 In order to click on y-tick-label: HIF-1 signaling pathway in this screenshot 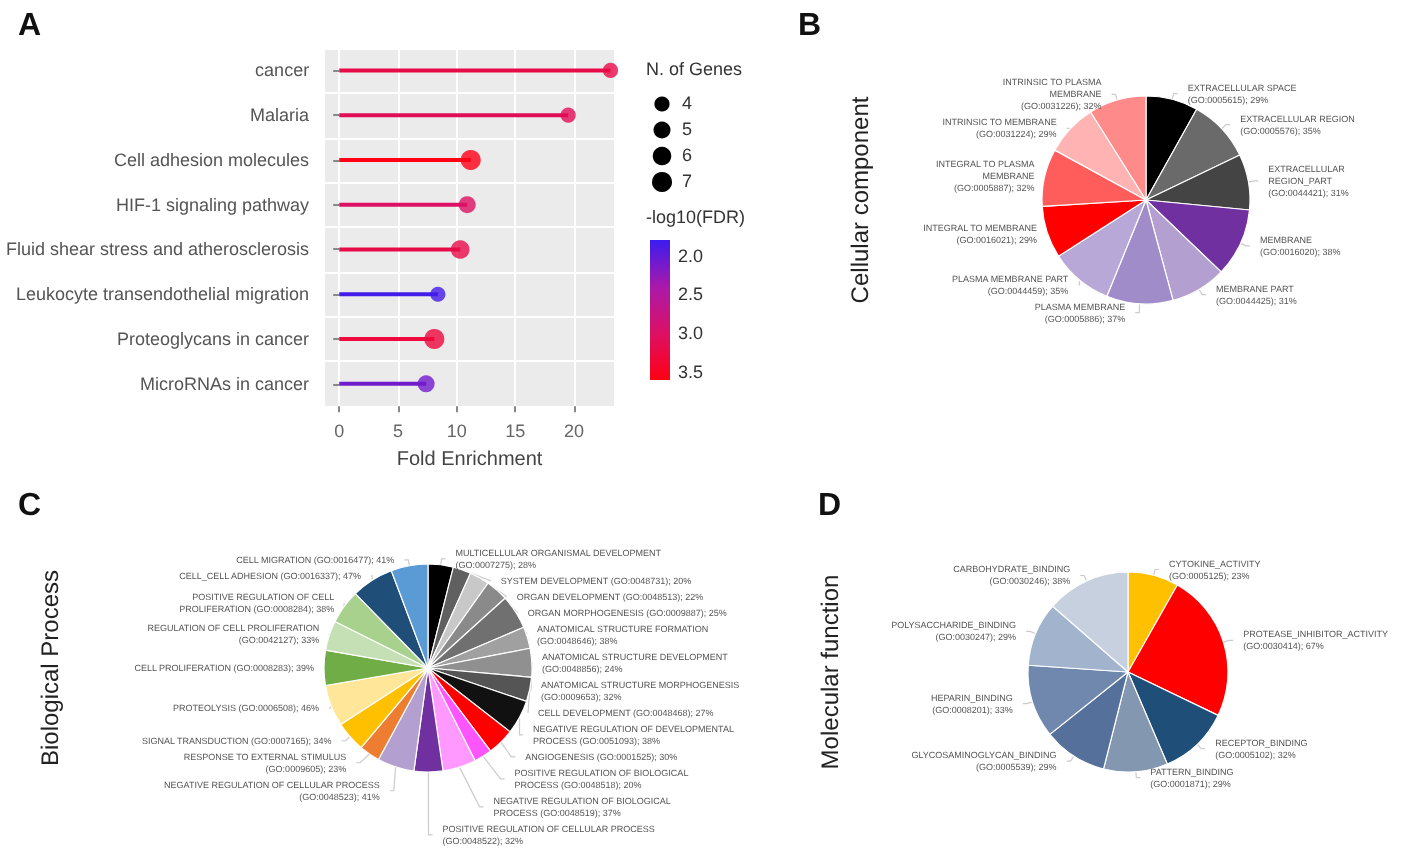, I will do `click(213, 204)`.